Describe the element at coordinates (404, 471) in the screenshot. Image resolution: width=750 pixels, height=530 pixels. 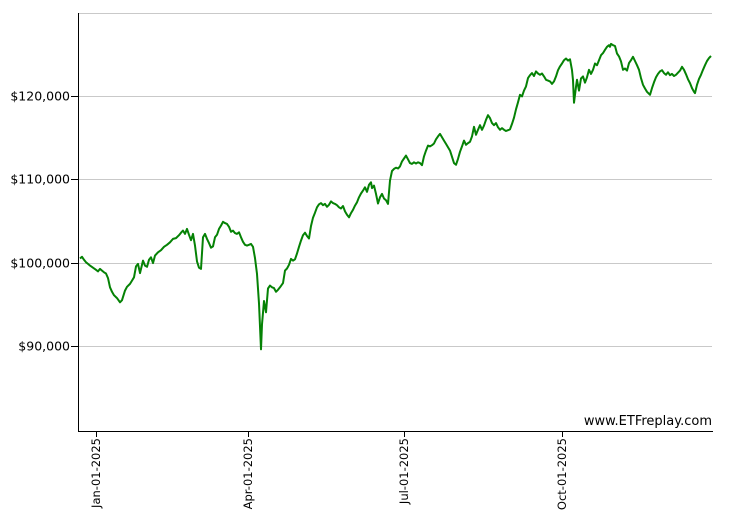
I see `x-axis-label: Jul-01-2025` at that location.